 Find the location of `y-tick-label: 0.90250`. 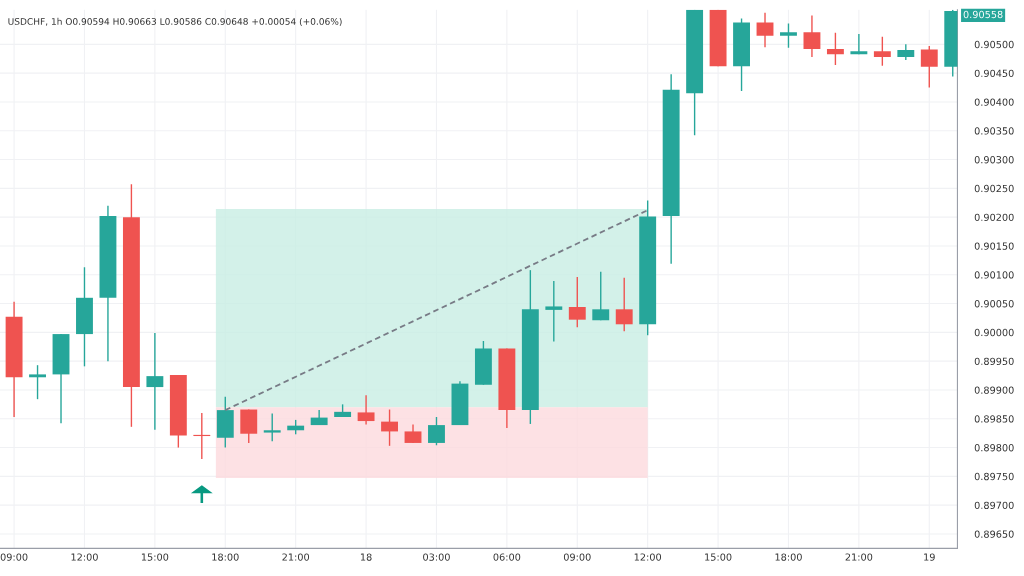

y-tick-label: 0.90250 is located at coordinates (994, 188).